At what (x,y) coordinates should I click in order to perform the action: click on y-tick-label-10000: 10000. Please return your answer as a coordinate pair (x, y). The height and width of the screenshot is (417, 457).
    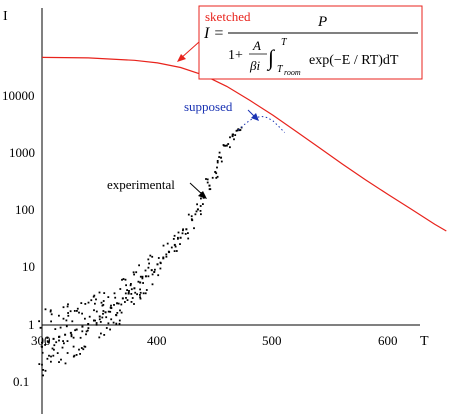
    Looking at the image, I should click on (18, 95).